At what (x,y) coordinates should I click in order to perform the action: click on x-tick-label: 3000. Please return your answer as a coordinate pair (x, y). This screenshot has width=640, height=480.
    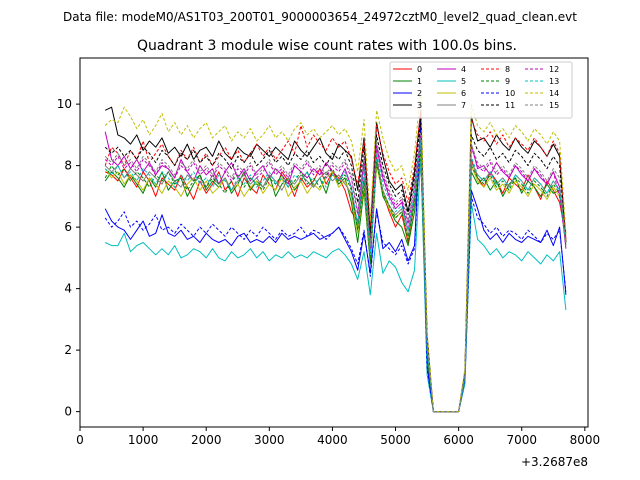
    Looking at the image, I should click on (269, 440).